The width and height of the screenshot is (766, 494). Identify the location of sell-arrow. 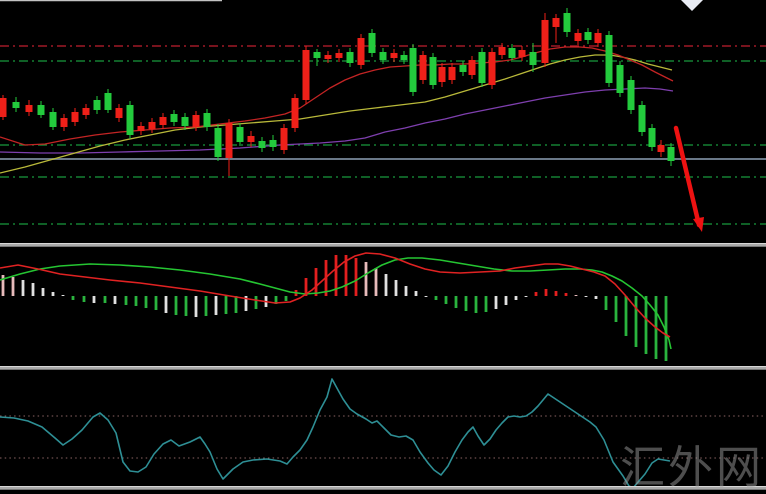
(687, 176).